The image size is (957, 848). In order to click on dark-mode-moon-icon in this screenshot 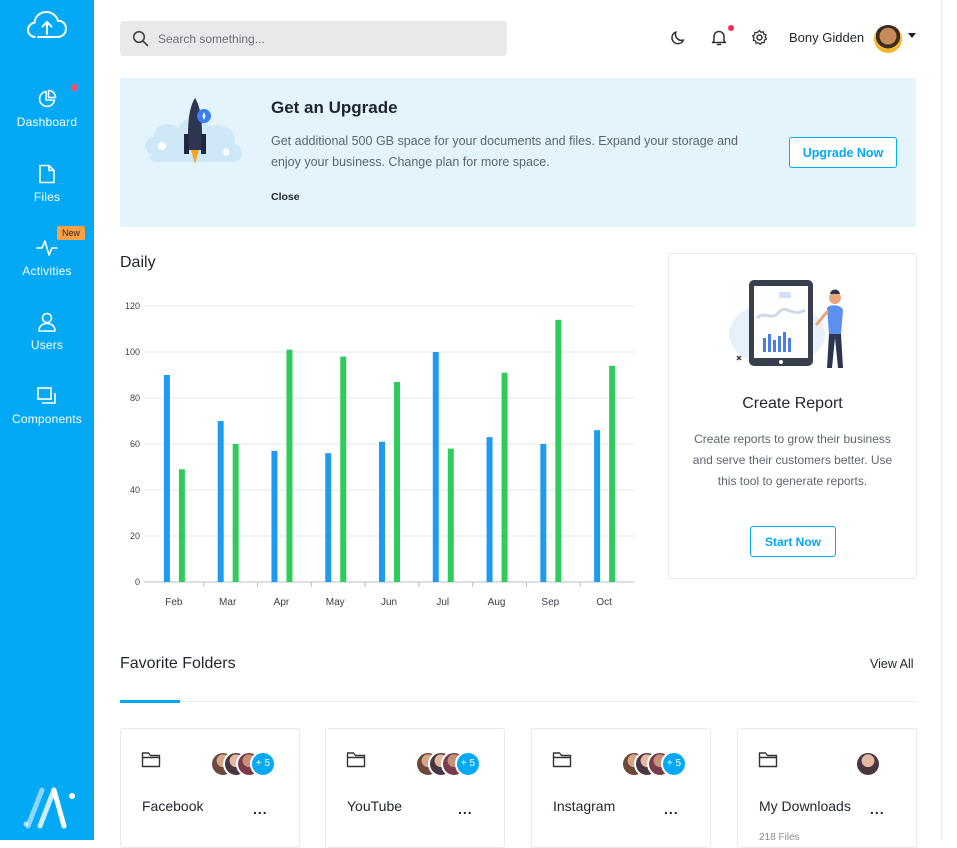, I will do `click(679, 37)`.